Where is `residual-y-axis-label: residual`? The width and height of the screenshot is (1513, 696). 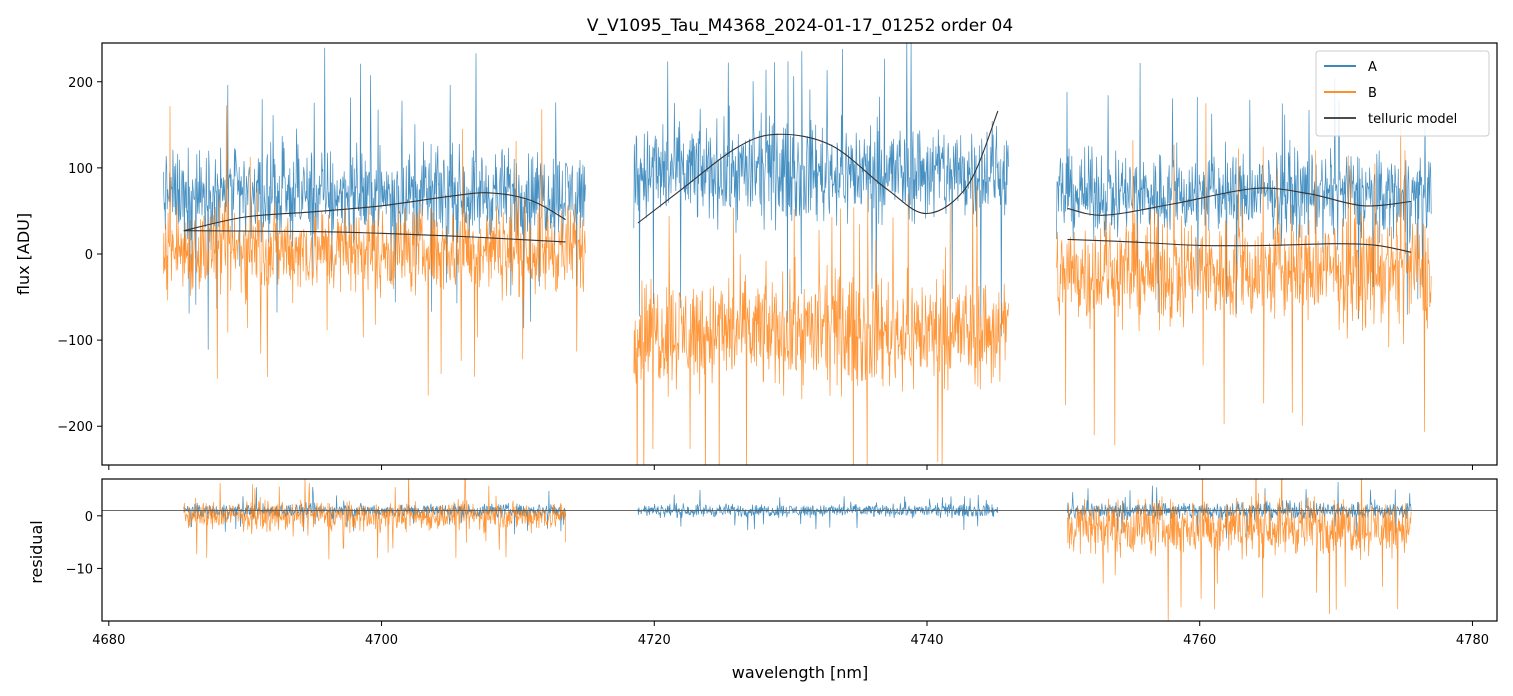
residual-y-axis-label: residual is located at coordinates (36, 551).